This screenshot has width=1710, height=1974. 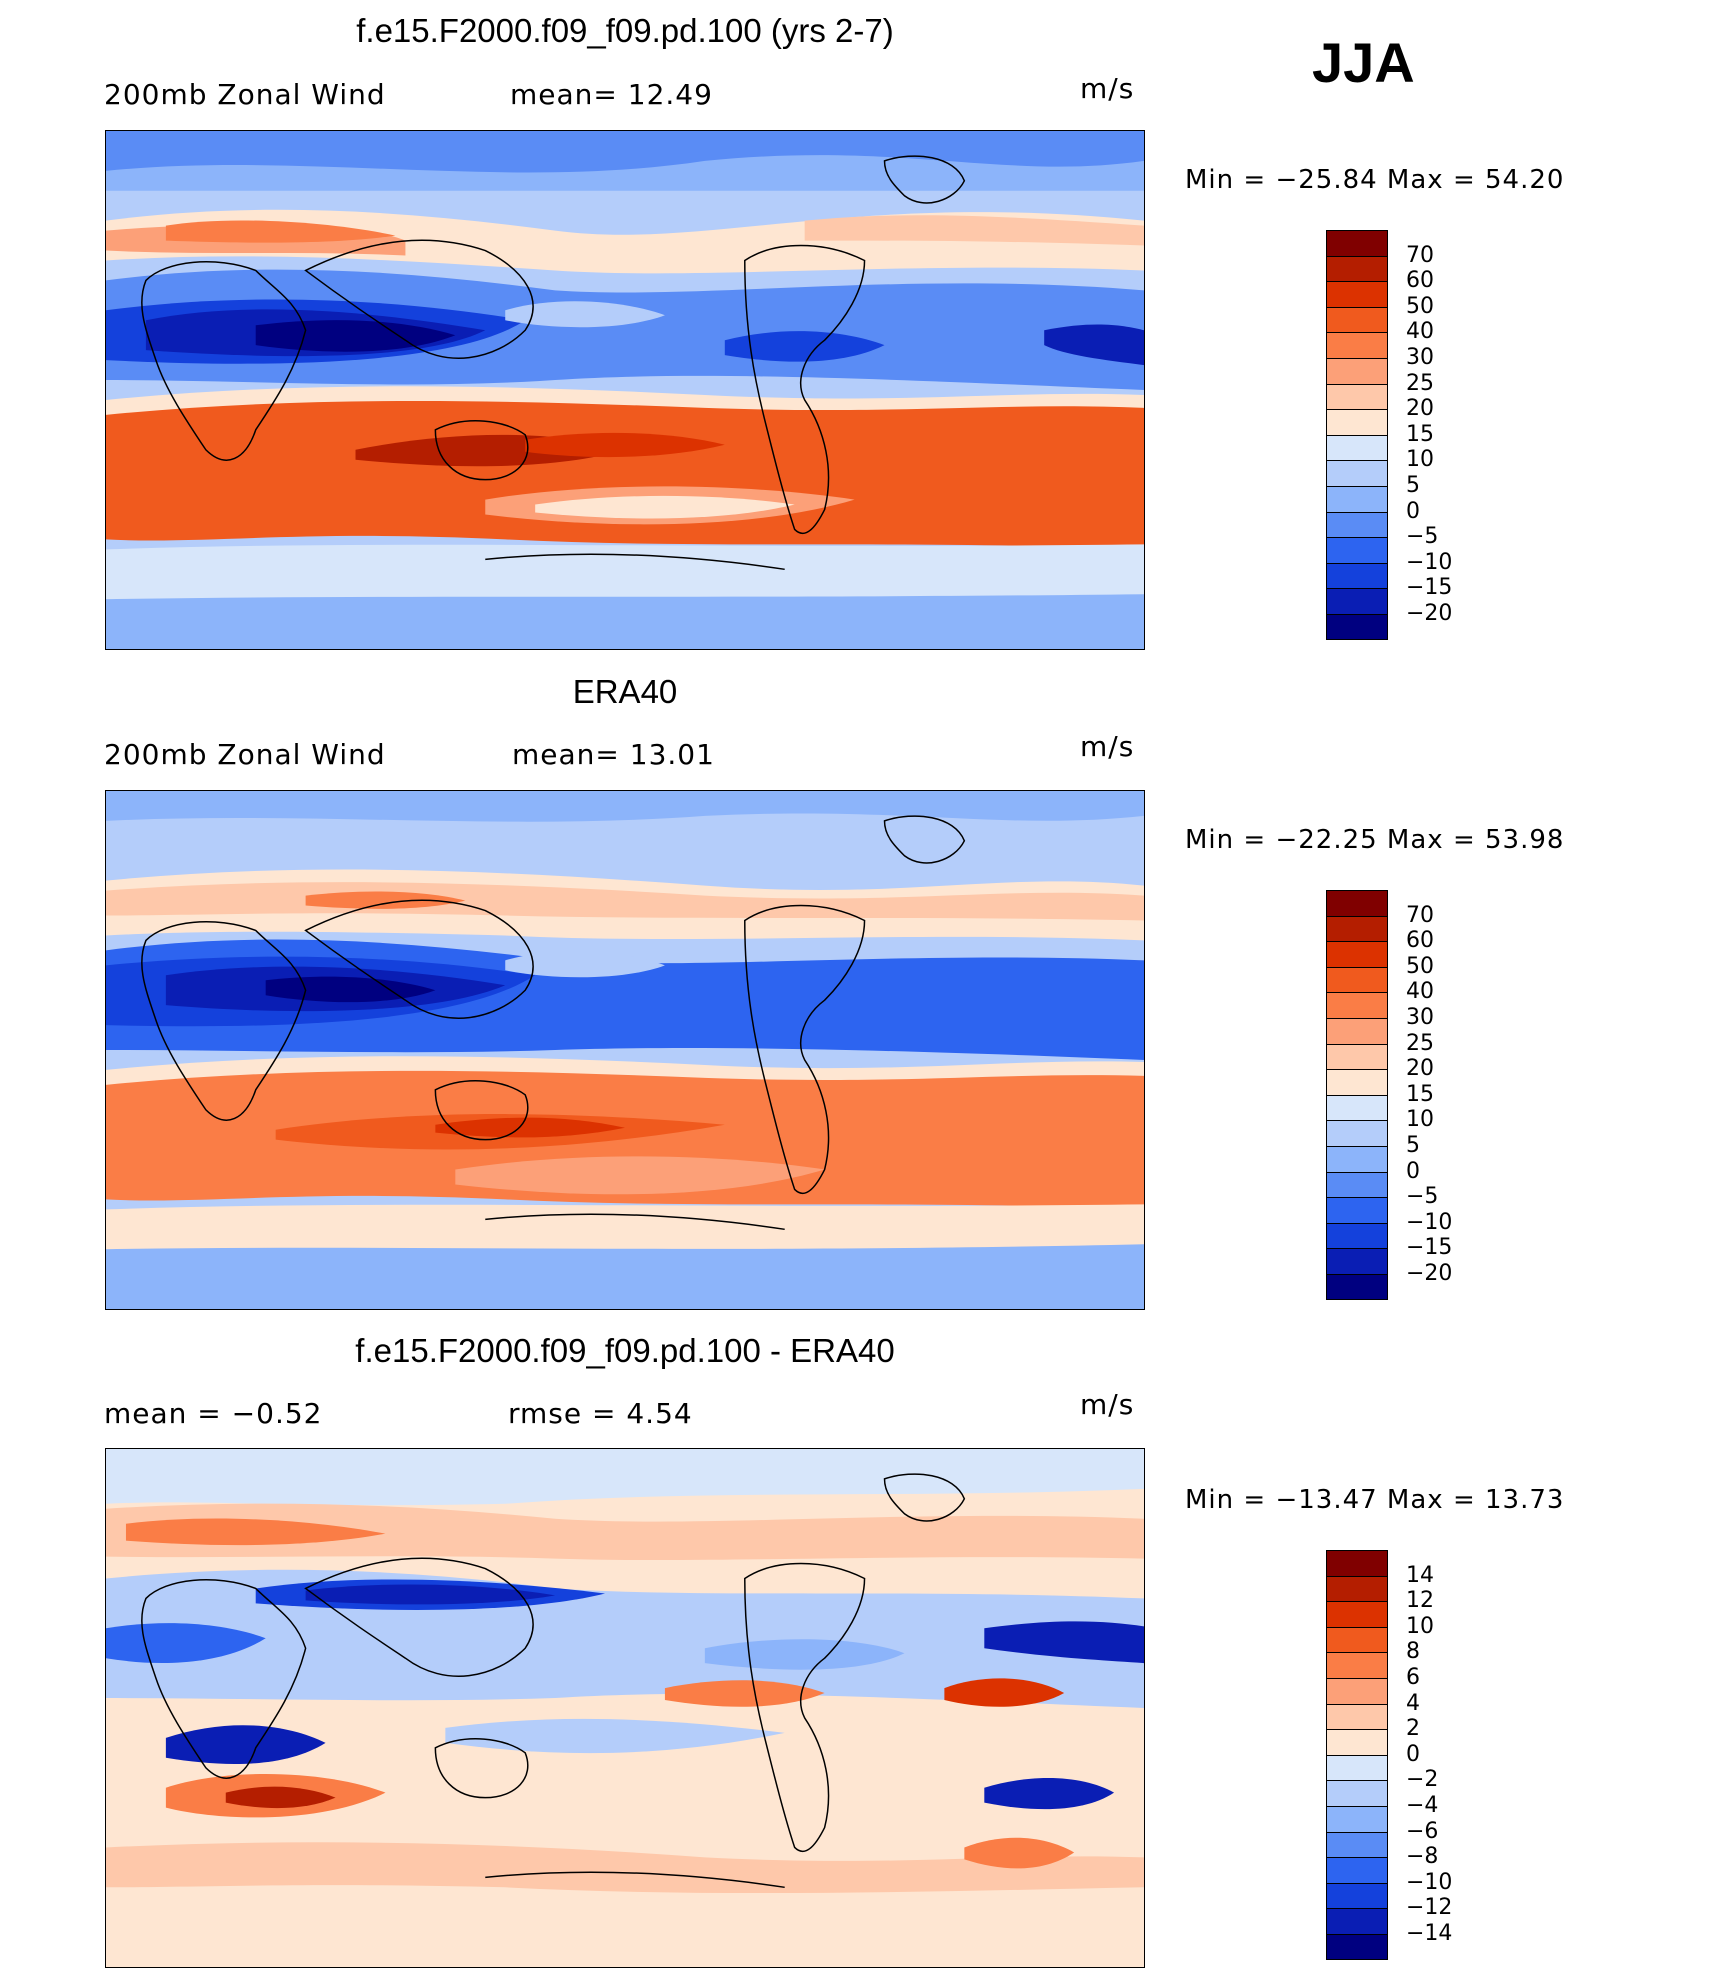 I want to click on panel-1-min-max: Min = −25.84 Max = 54.20, so click(x=1375, y=180).